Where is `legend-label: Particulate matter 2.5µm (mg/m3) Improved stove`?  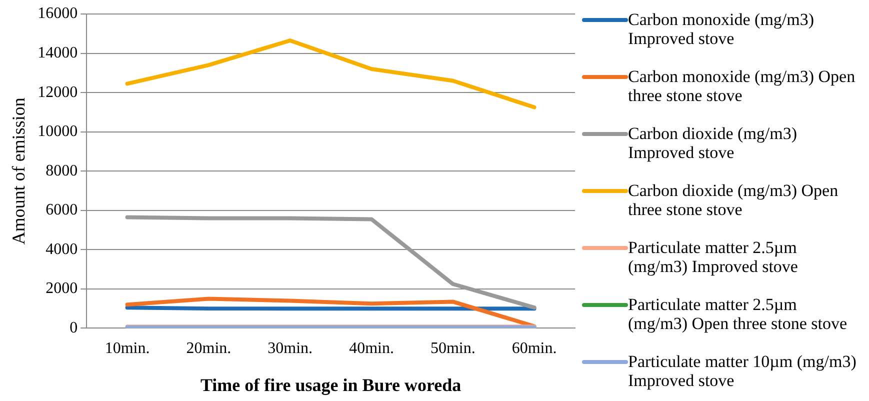
legend-label: Particulate matter 2.5µm (mg/m3) Improved stove is located at coordinates (713, 257).